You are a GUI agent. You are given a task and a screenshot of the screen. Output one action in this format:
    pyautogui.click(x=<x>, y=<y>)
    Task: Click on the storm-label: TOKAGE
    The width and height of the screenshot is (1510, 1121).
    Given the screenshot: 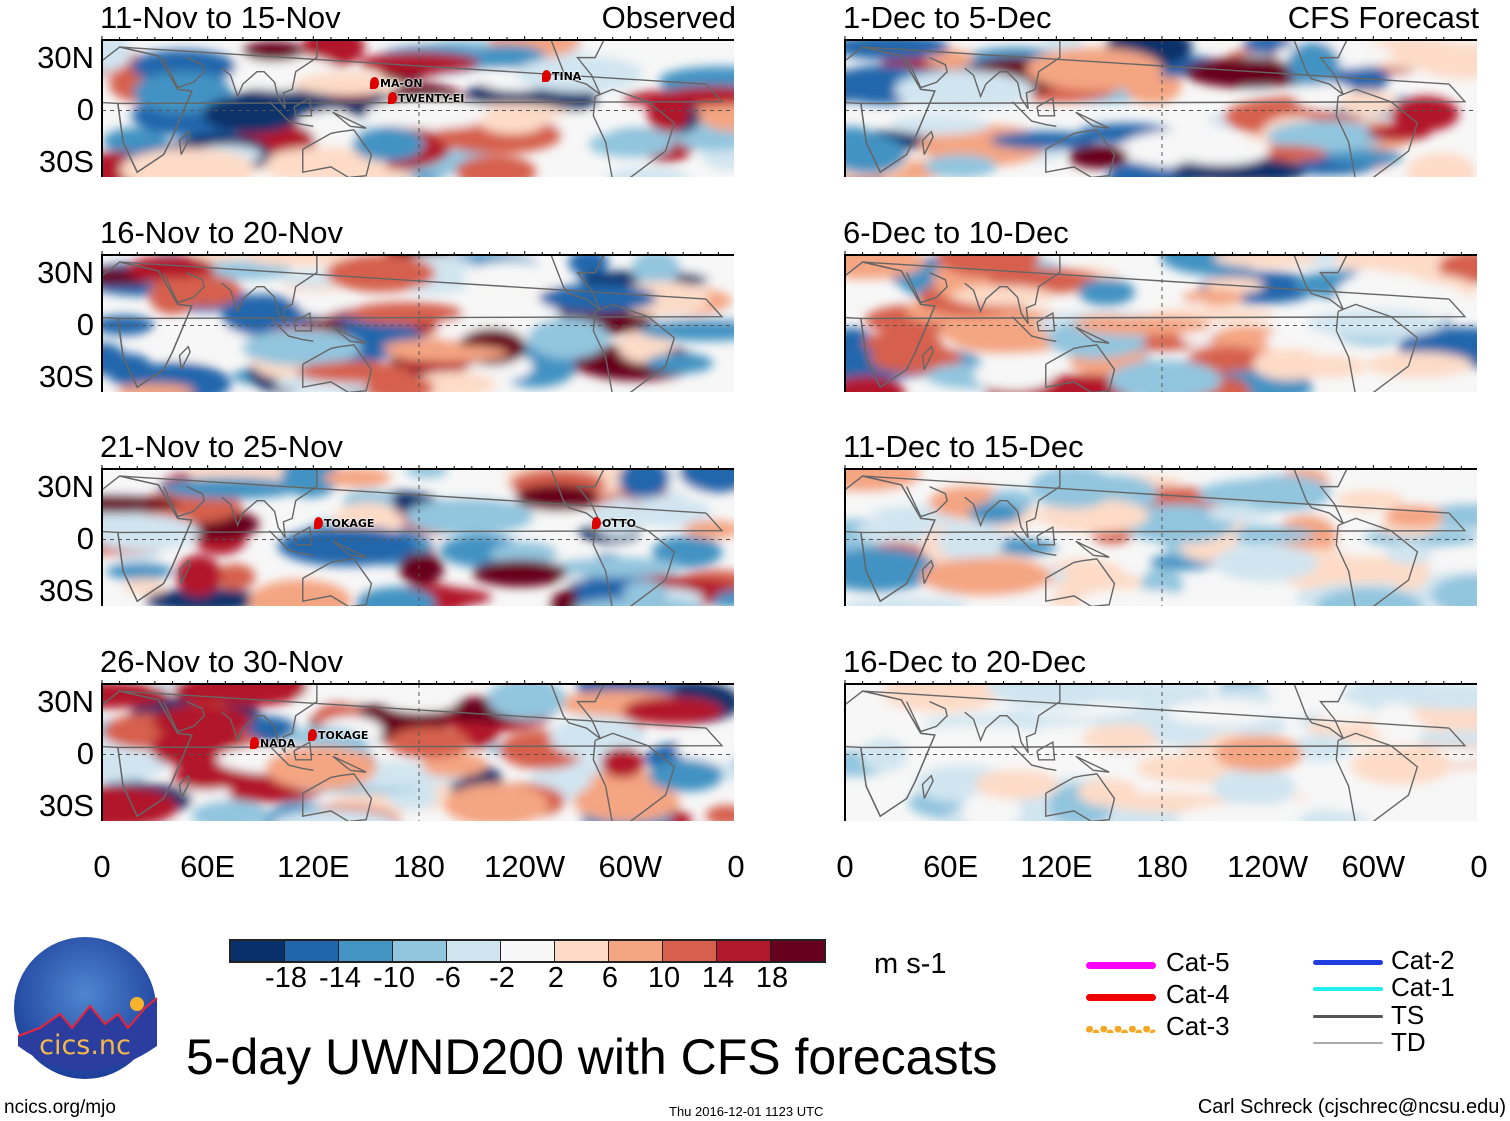 What is the action you would take?
    pyautogui.click(x=344, y=523)
    